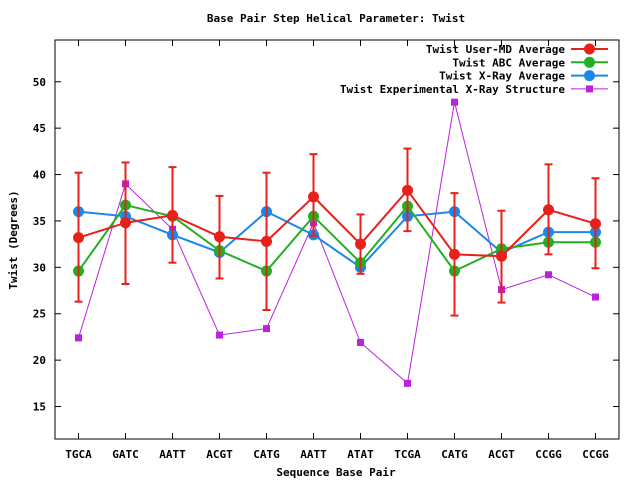 Image resolution: width=640 pixels, height=480 pixels. I want to click on chart-title: Base Pair Step Helical Parameter: Twist, so click(336, 18).